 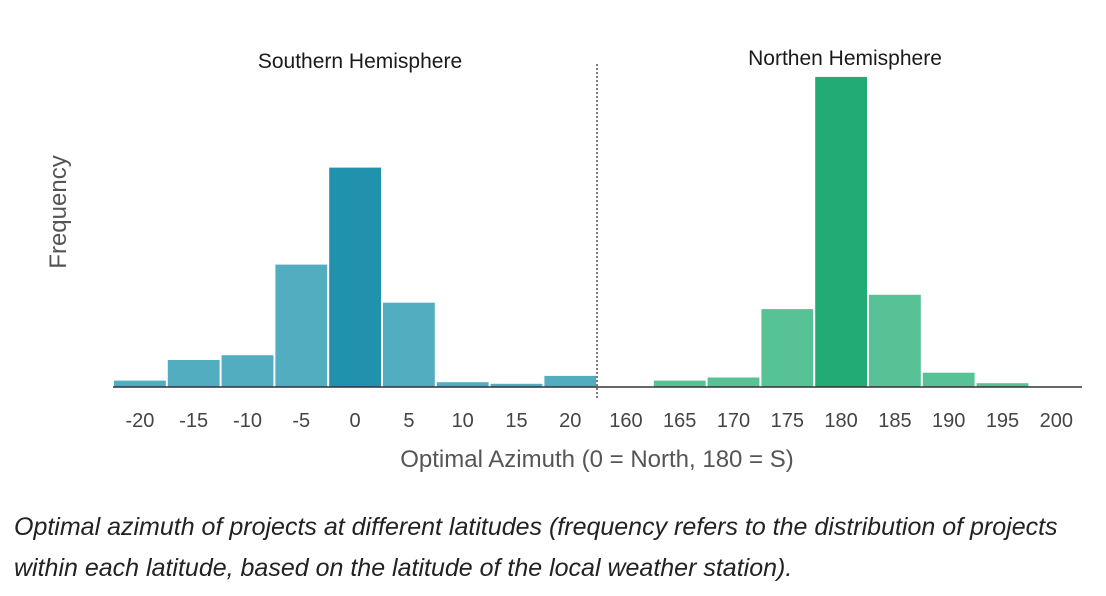 What do you see at coordinates (845, 58) in the screenshot?
I see `northern-hemisphere-title: Northen Hemisphere` at bounding box center [845, 58].